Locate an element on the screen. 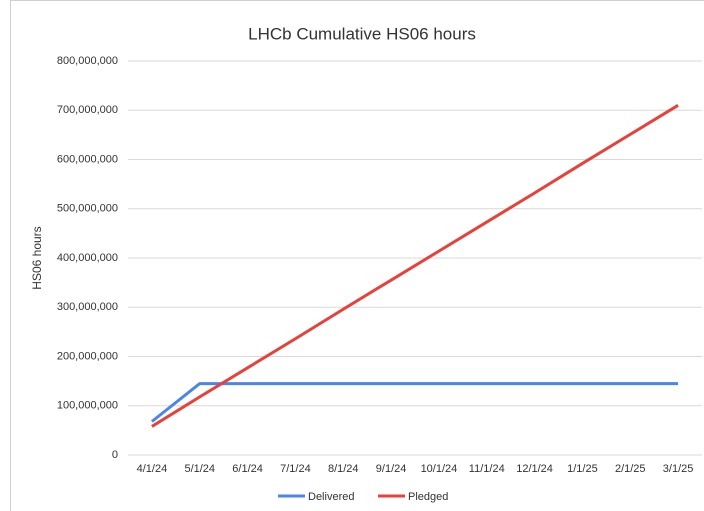  x-tick-label: 6/1/24 is located at coordinates (247, 469).